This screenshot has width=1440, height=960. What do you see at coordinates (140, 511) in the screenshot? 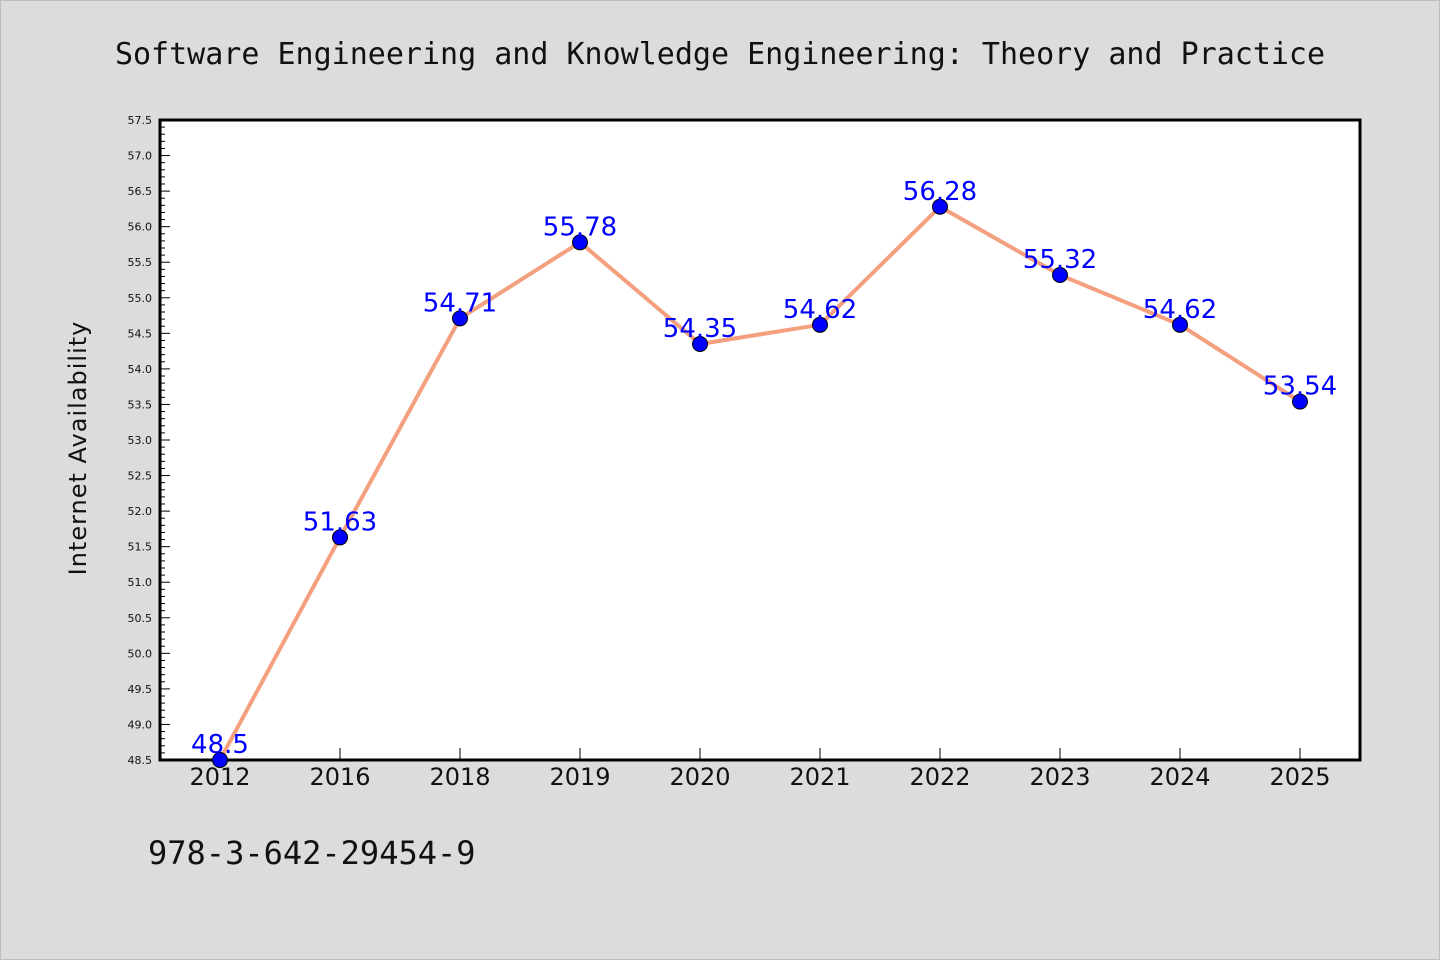
I see `y-tick-label: 52.0` at bounding box center [140, 511].